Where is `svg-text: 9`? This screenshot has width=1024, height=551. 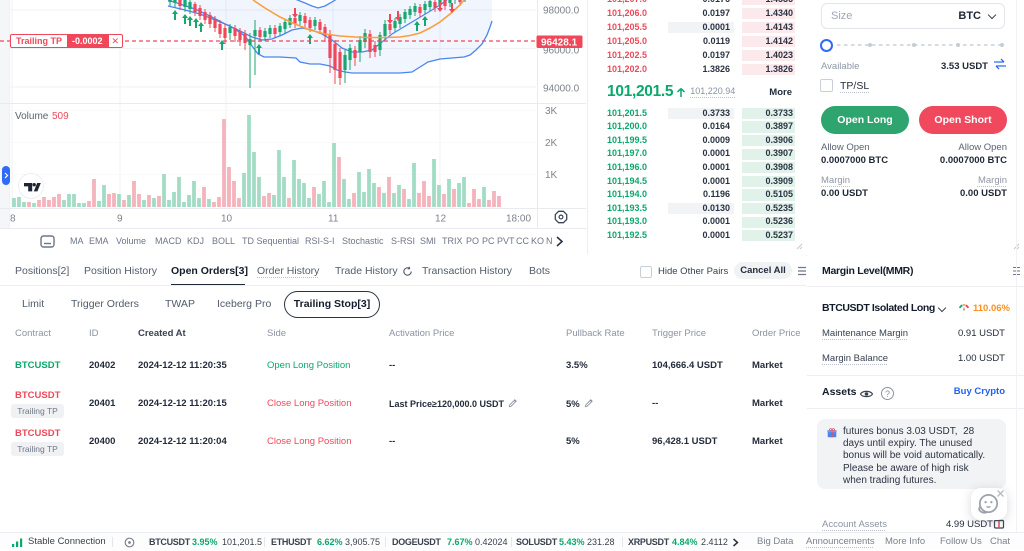
svg-text: 9 is located at coordinates (120, 219).